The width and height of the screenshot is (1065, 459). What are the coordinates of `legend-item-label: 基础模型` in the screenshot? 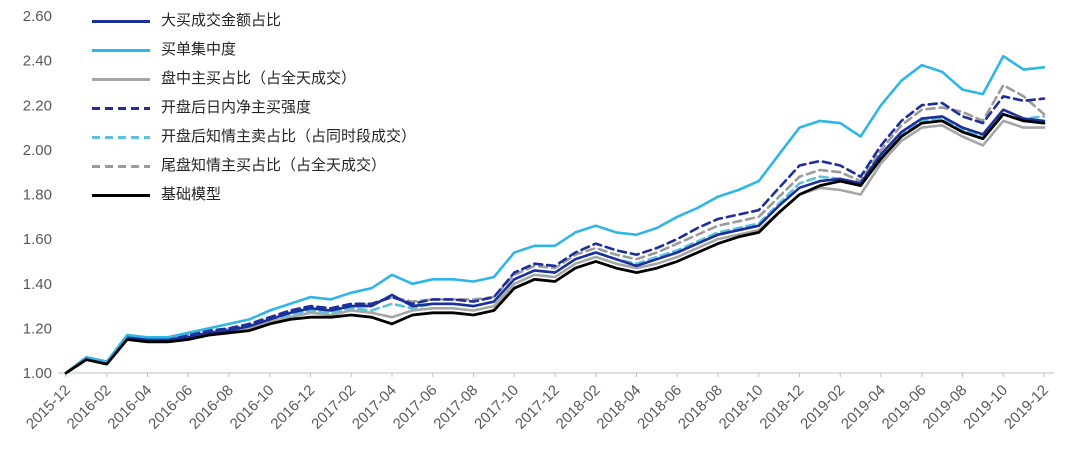 It's located at (191, 194).